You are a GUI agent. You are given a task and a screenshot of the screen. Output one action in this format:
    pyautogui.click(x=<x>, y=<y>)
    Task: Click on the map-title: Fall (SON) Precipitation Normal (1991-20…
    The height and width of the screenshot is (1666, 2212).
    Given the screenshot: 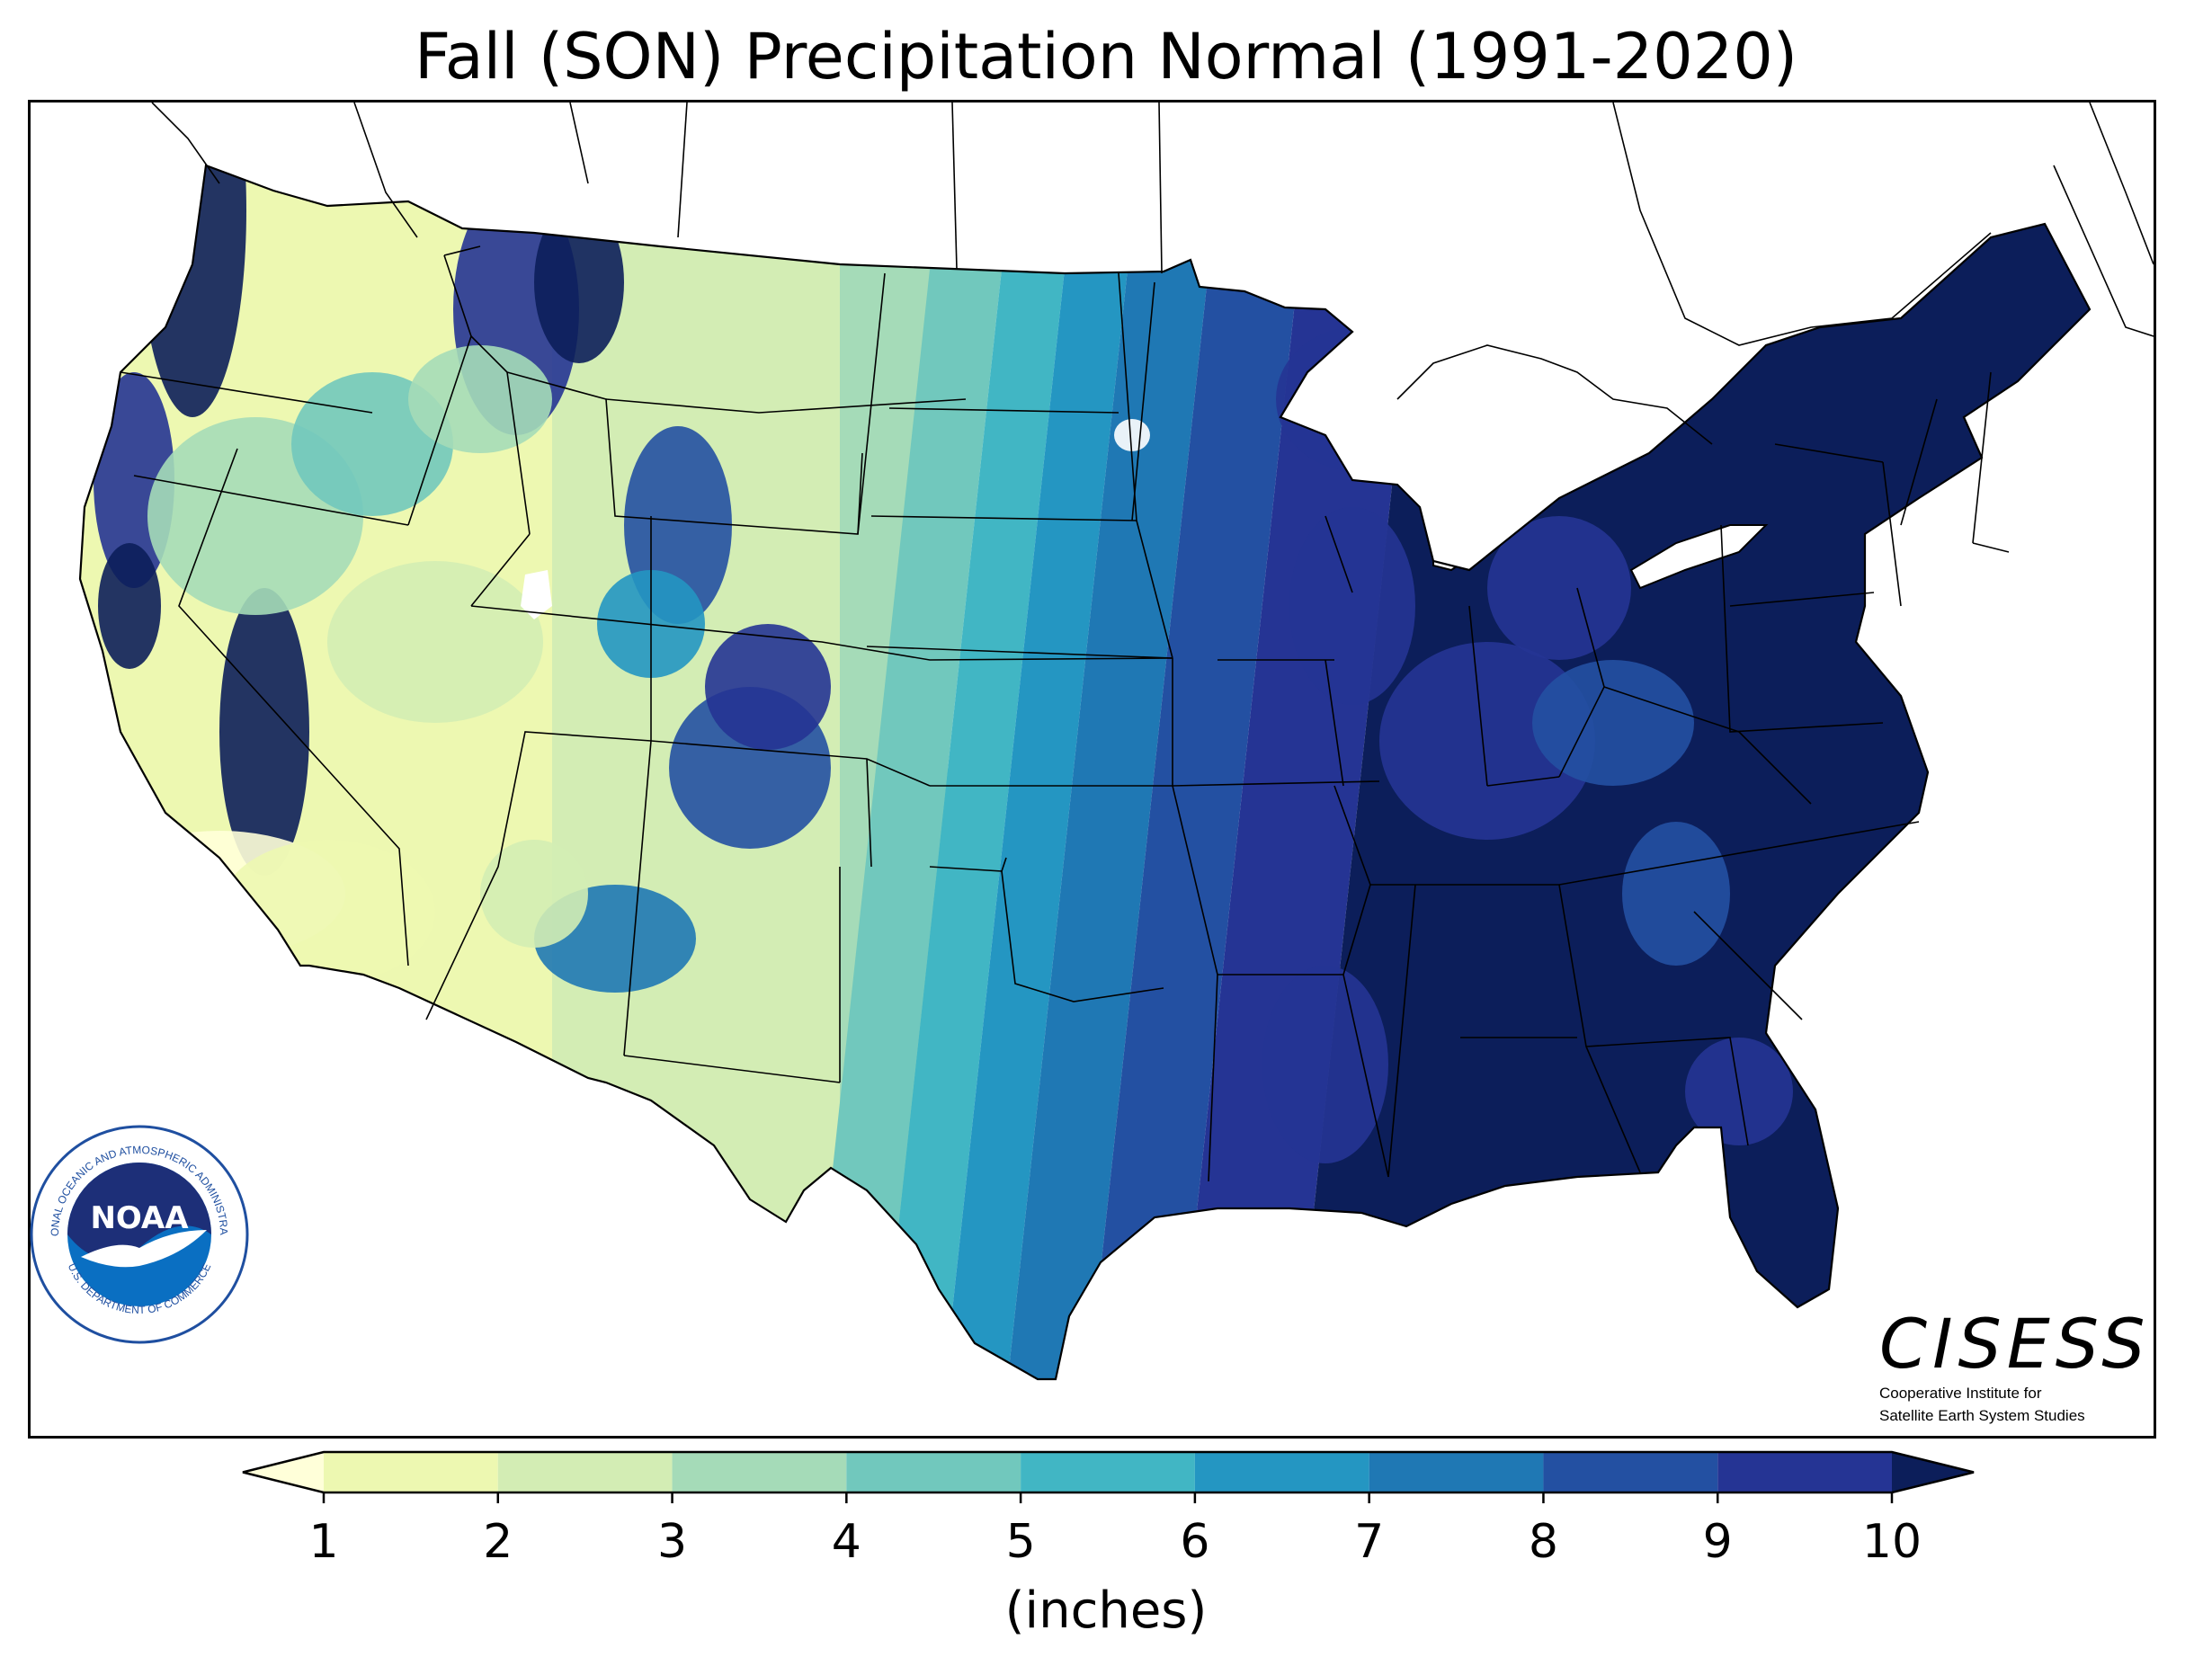 What is the action you would take?
    pyautogui.click(x=1106, y=57)
    